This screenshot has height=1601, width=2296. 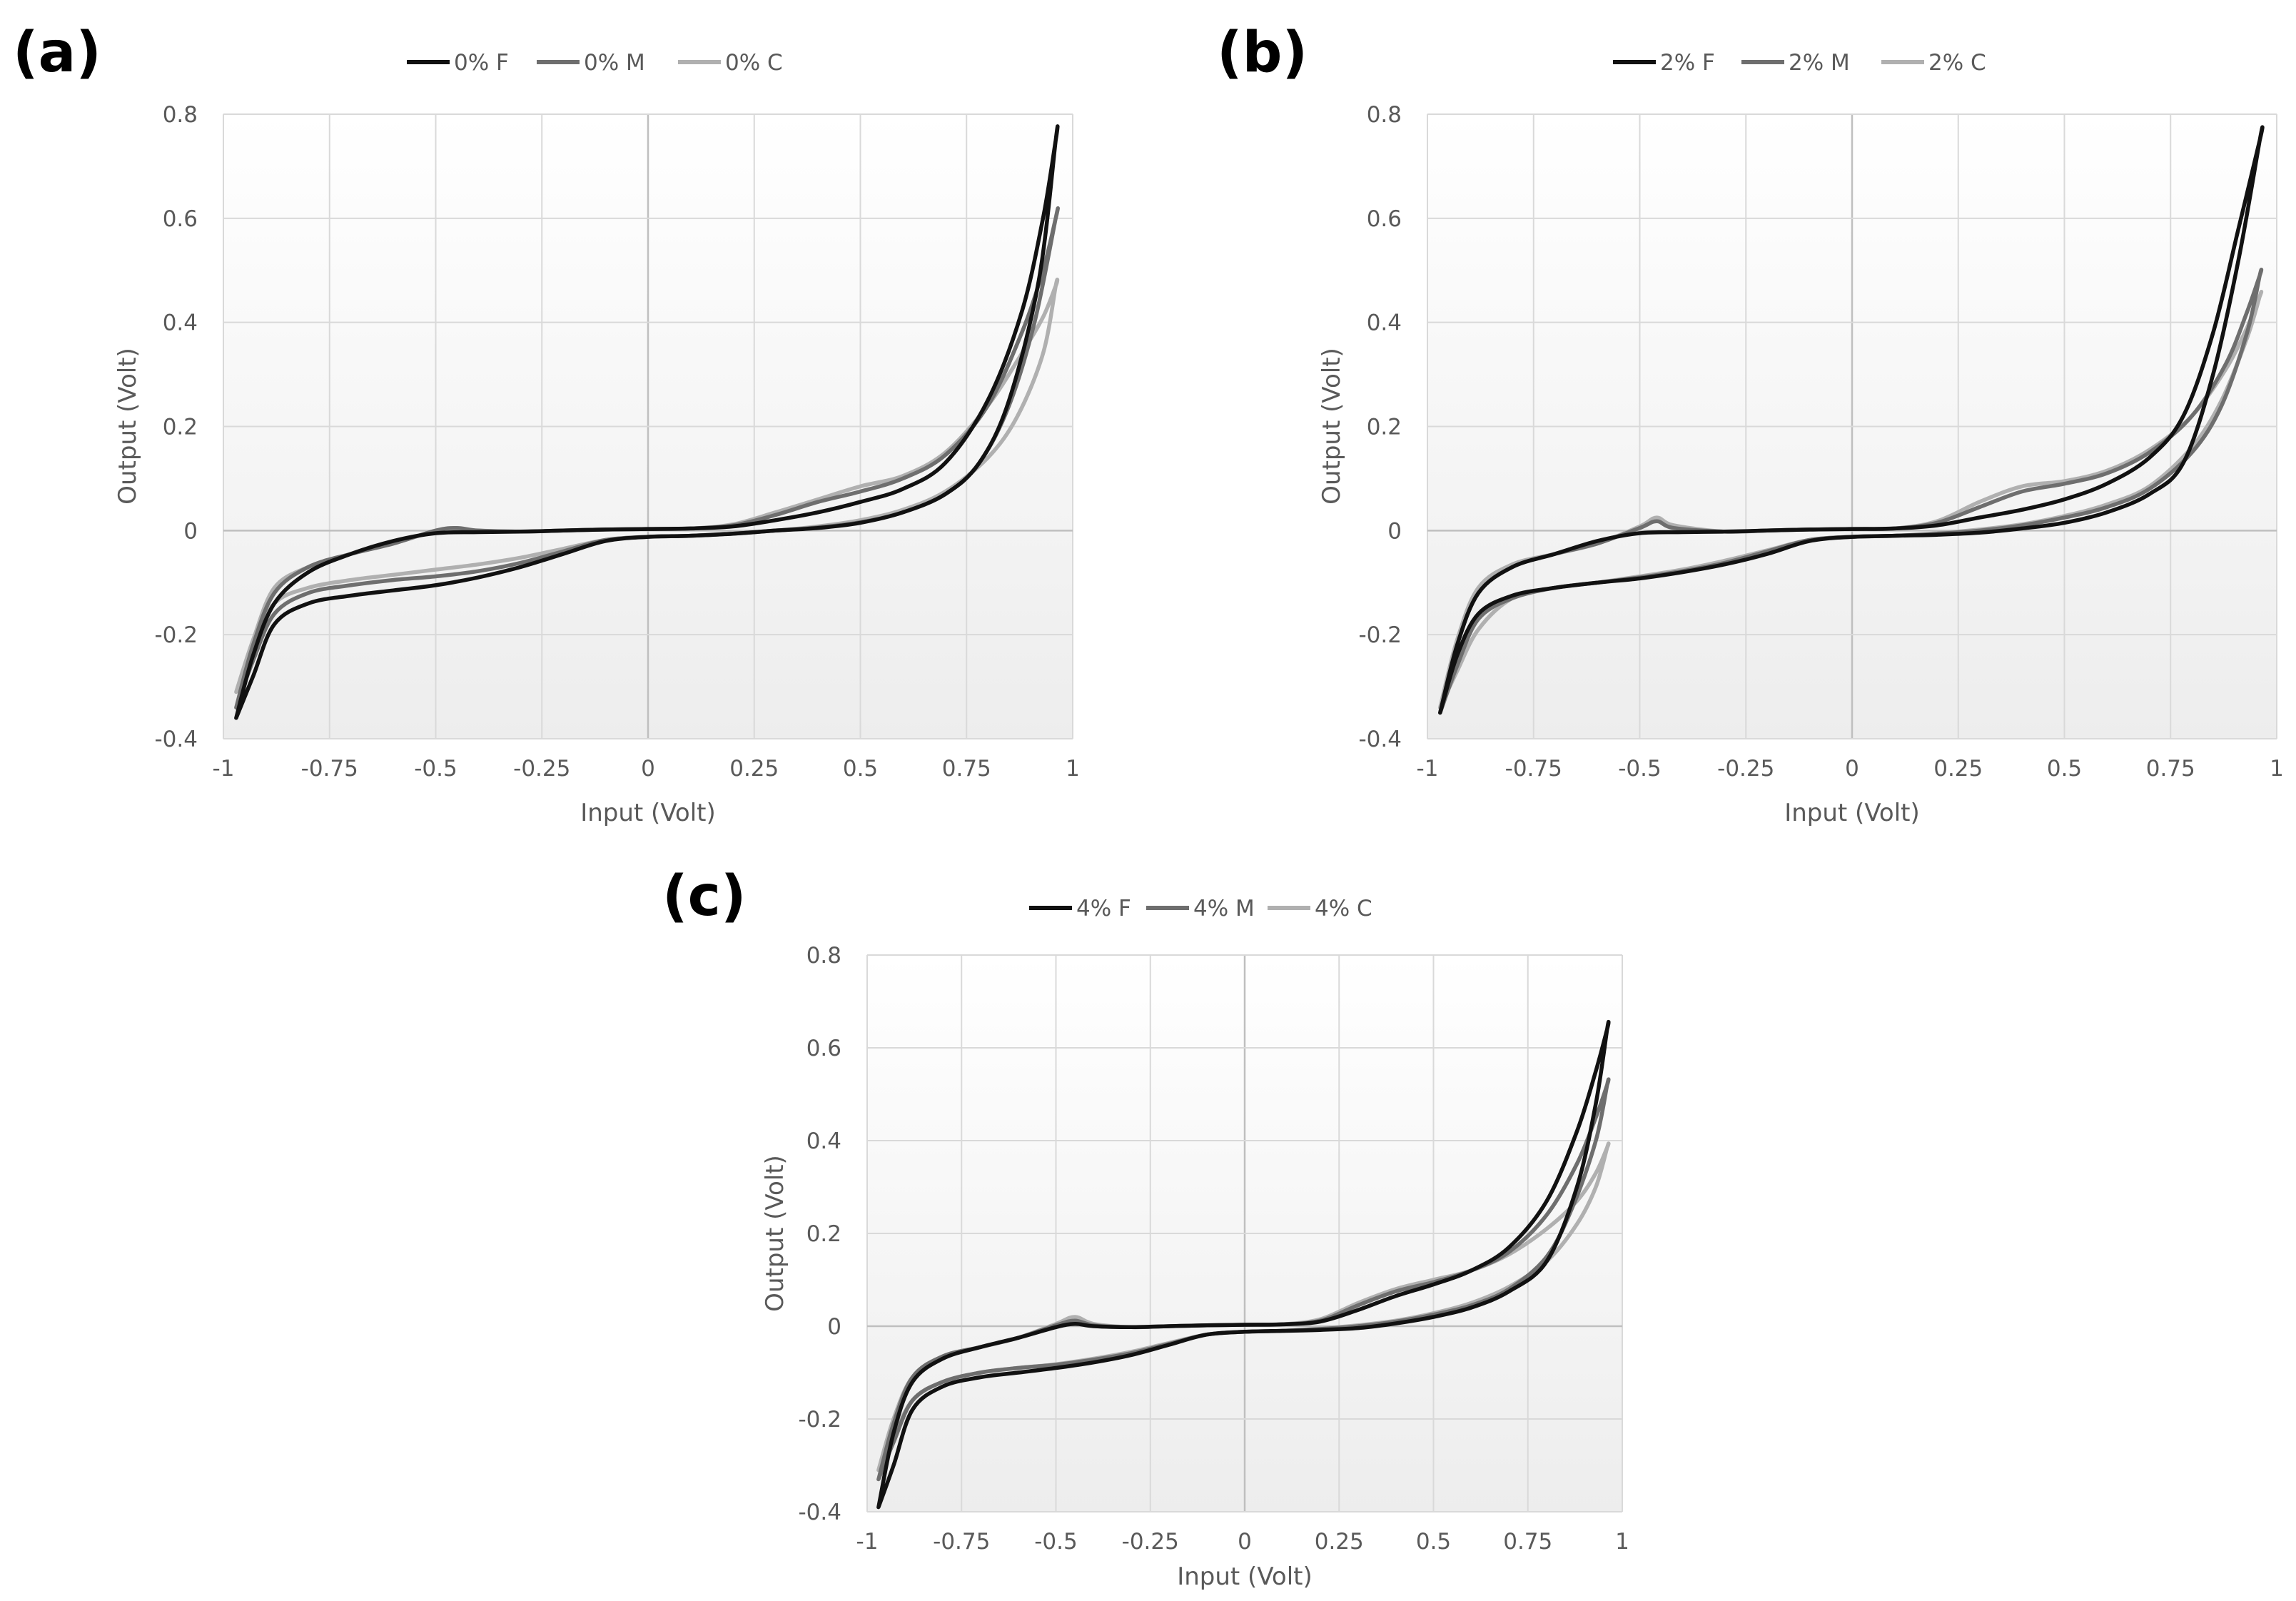 What do you see at coordinates (180, 115) in the screenshot?
I see `y-tick-a-6: 0.8` at bounding box center [180, 115].